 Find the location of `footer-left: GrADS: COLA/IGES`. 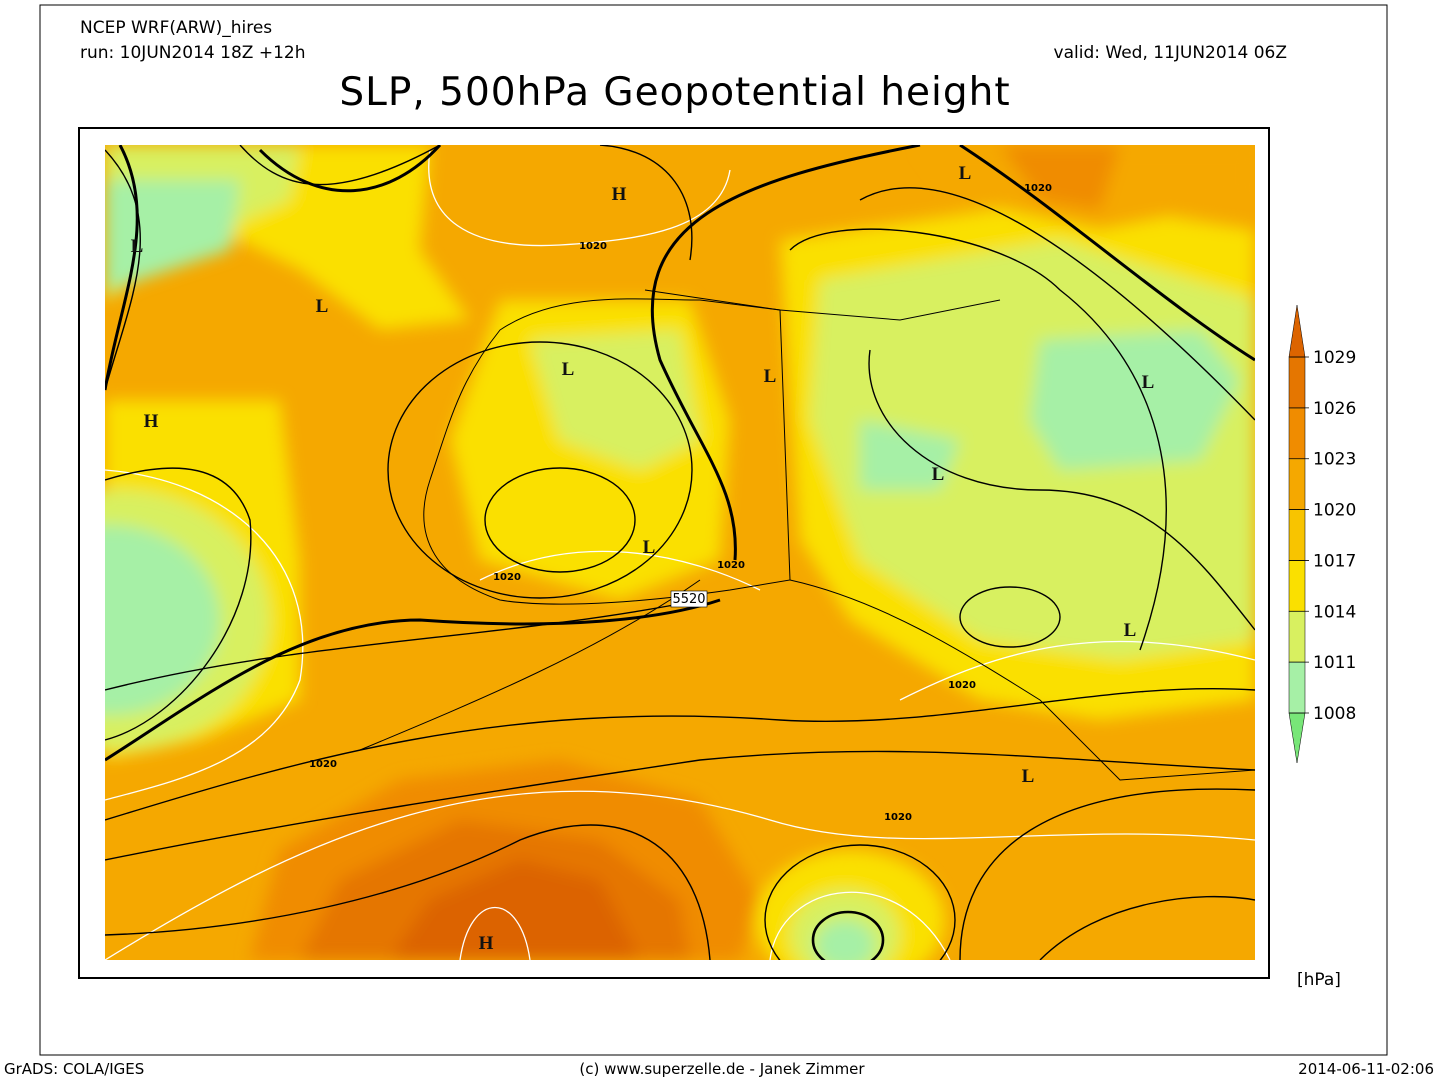

footer-left: GrADS: COLA/IGES is located at coordinates (74, 1069).